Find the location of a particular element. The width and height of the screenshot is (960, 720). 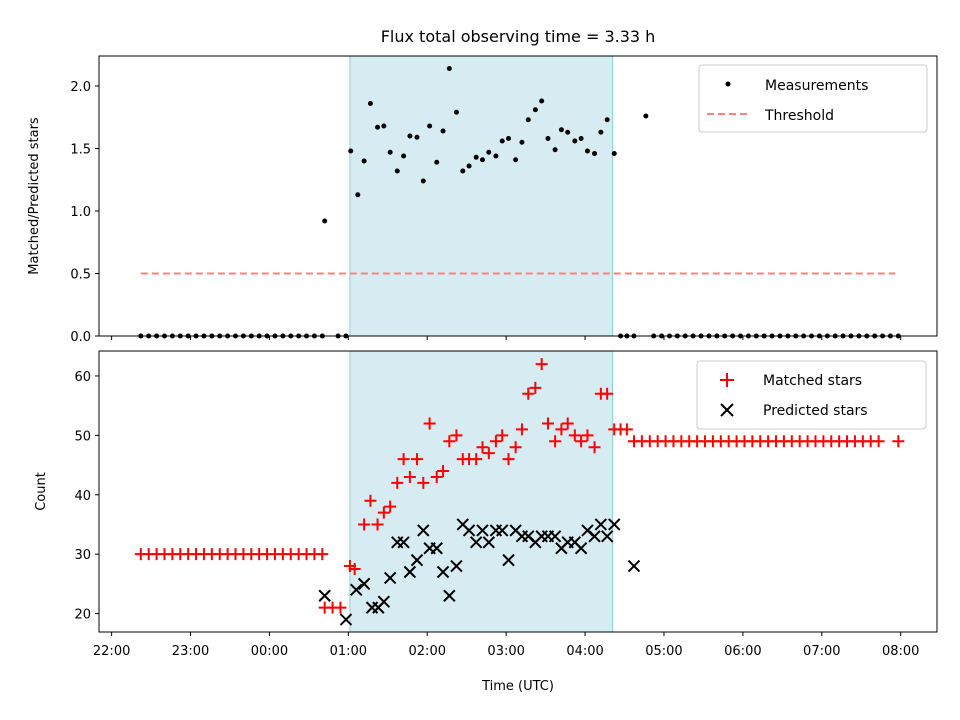

legend-measurements-label: Measurements is located at coordinates (816, 86).